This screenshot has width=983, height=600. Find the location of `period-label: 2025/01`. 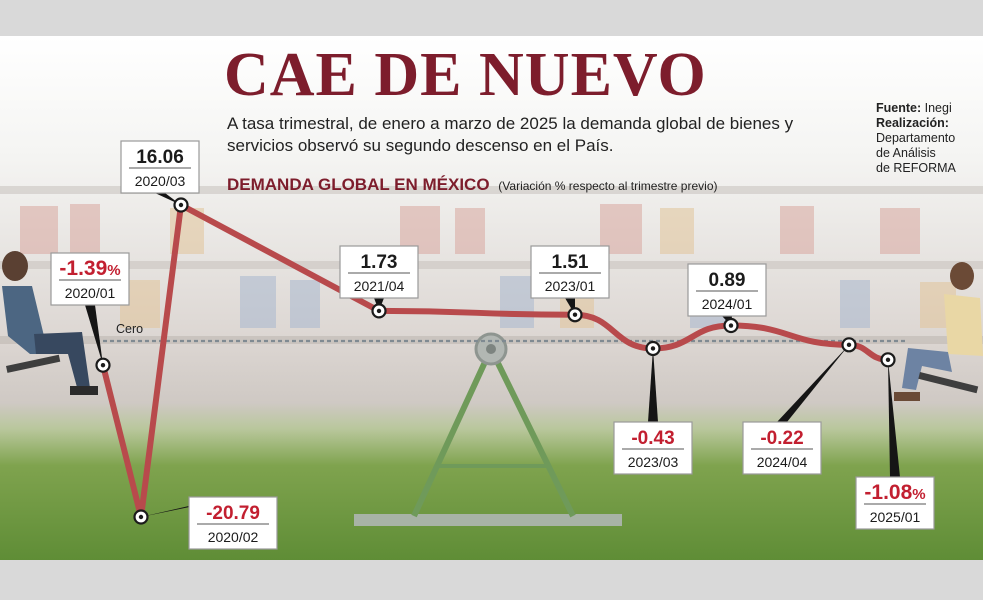

period-label: 2025/01 is located at coordinates (895, 517).